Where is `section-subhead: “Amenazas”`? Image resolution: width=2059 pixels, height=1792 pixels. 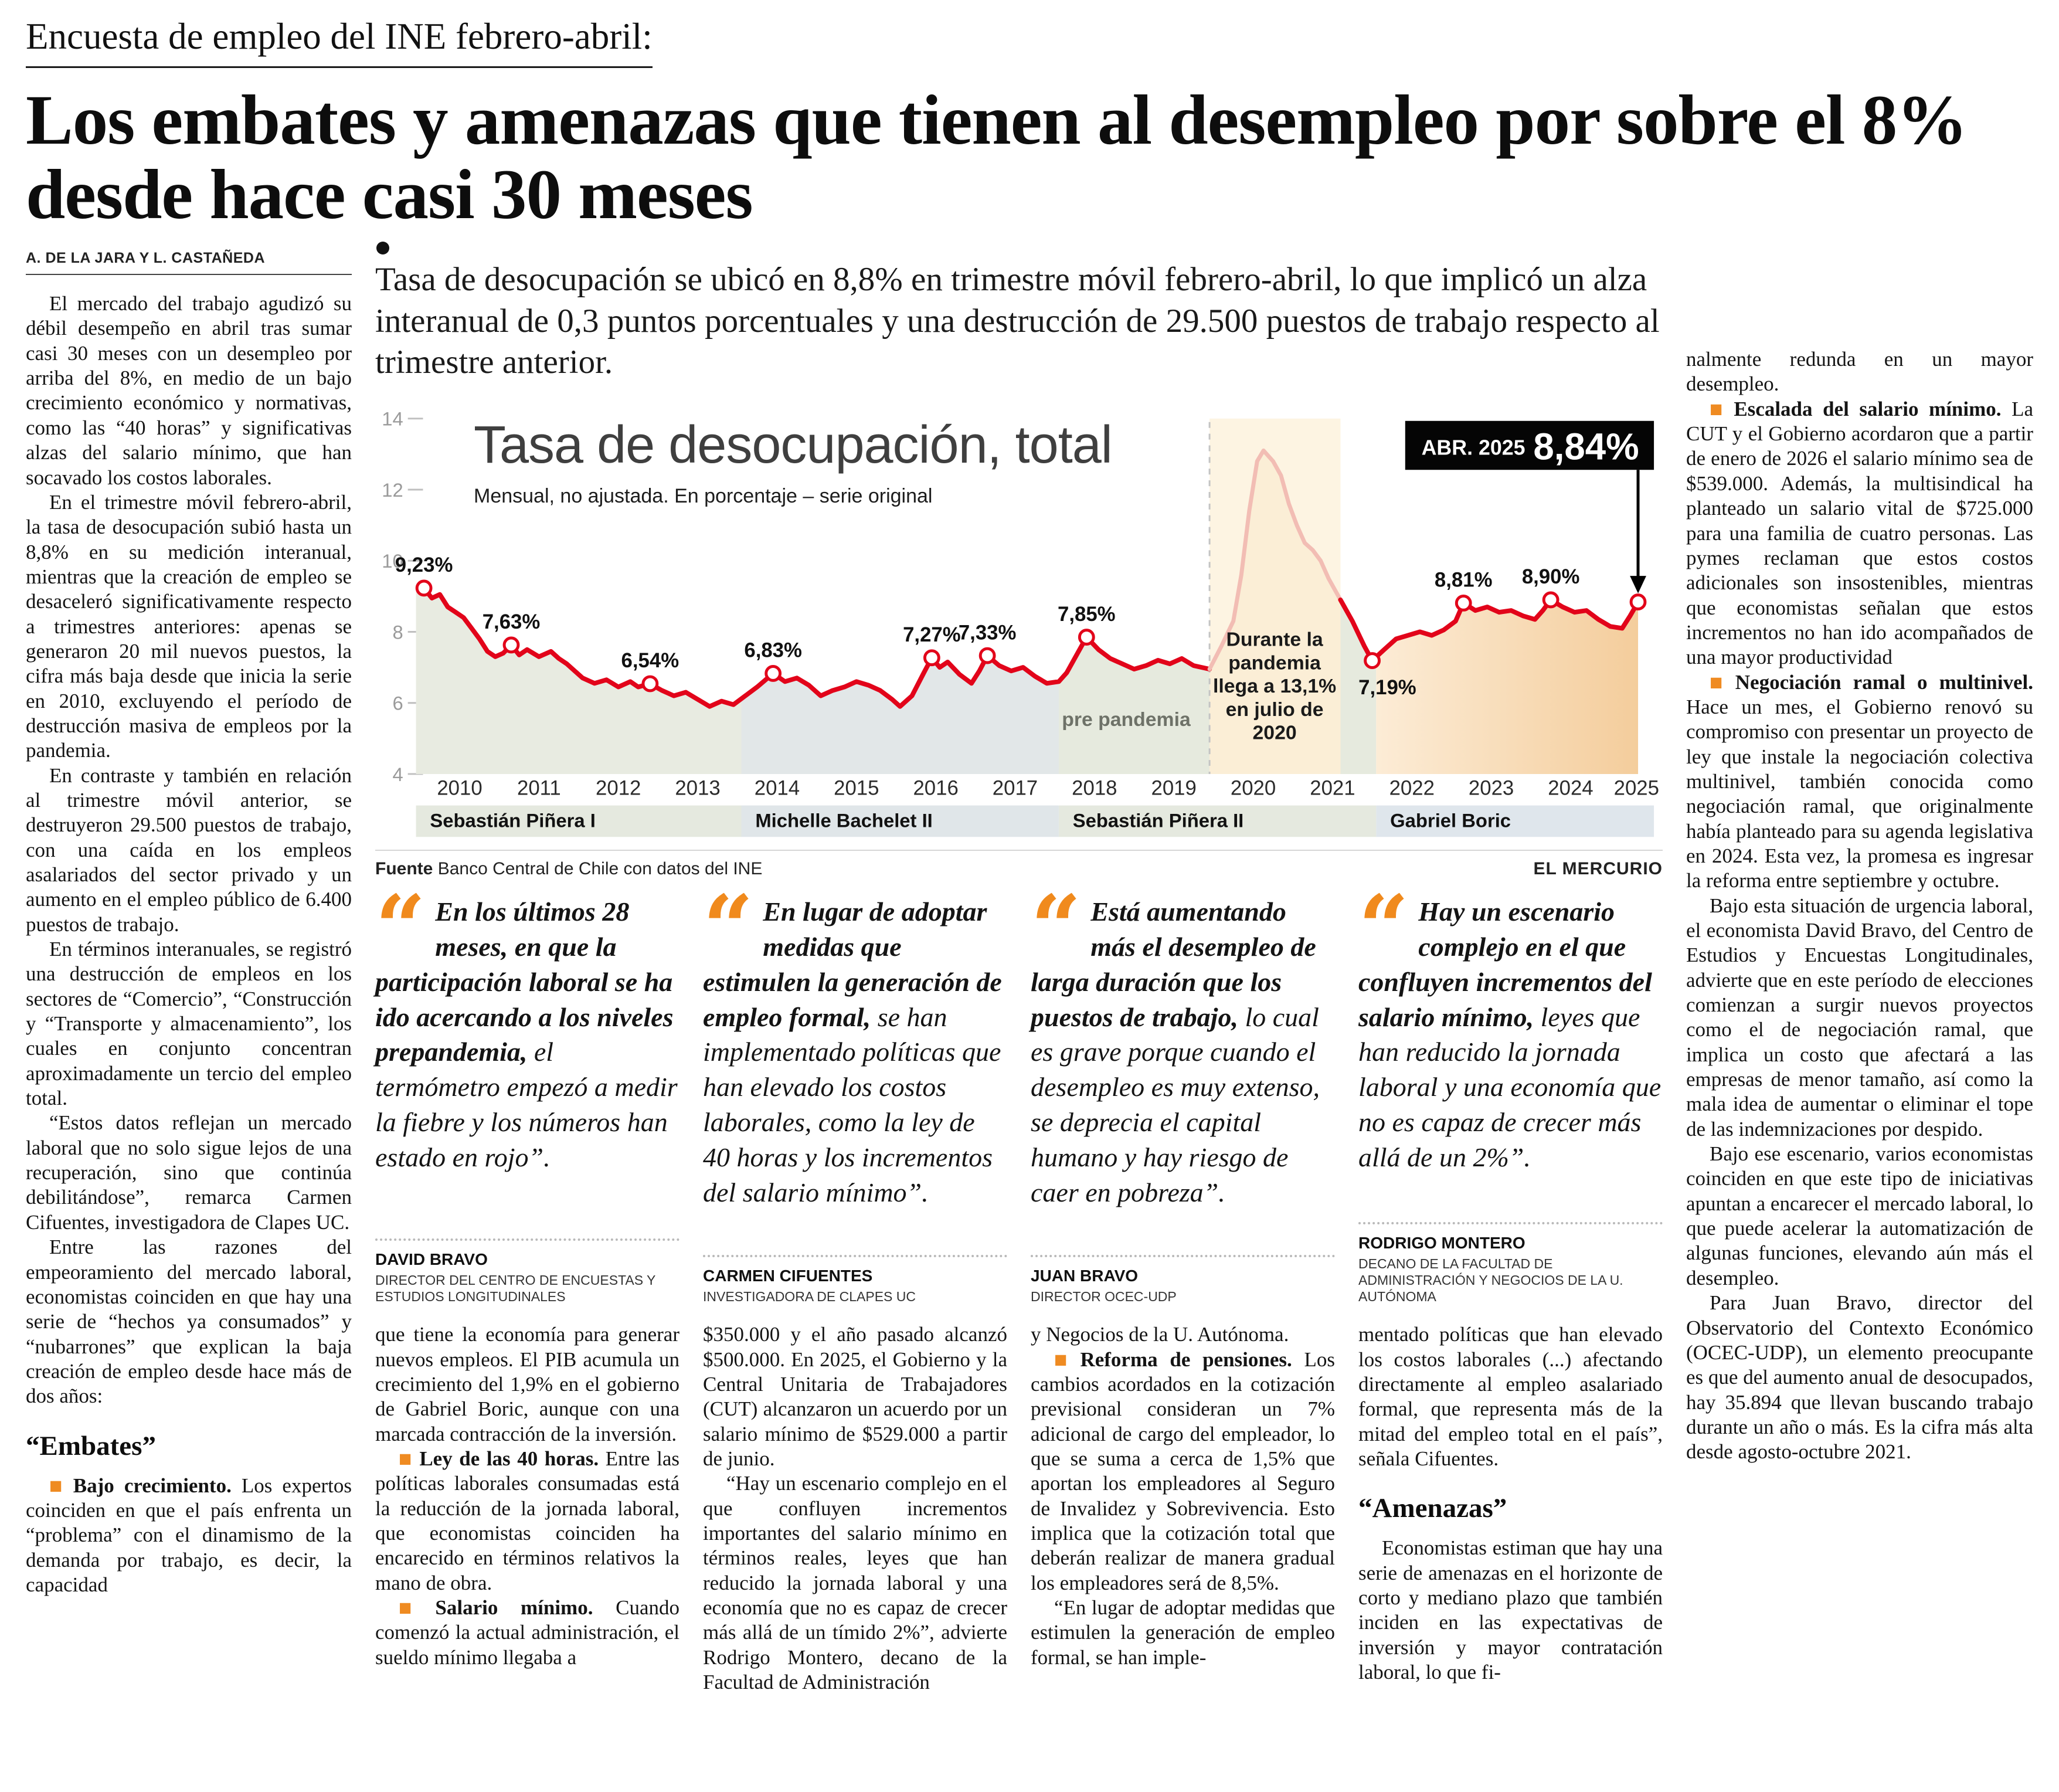
section-subhead: “Amenazas” is located at coordinates (1432, 1508).